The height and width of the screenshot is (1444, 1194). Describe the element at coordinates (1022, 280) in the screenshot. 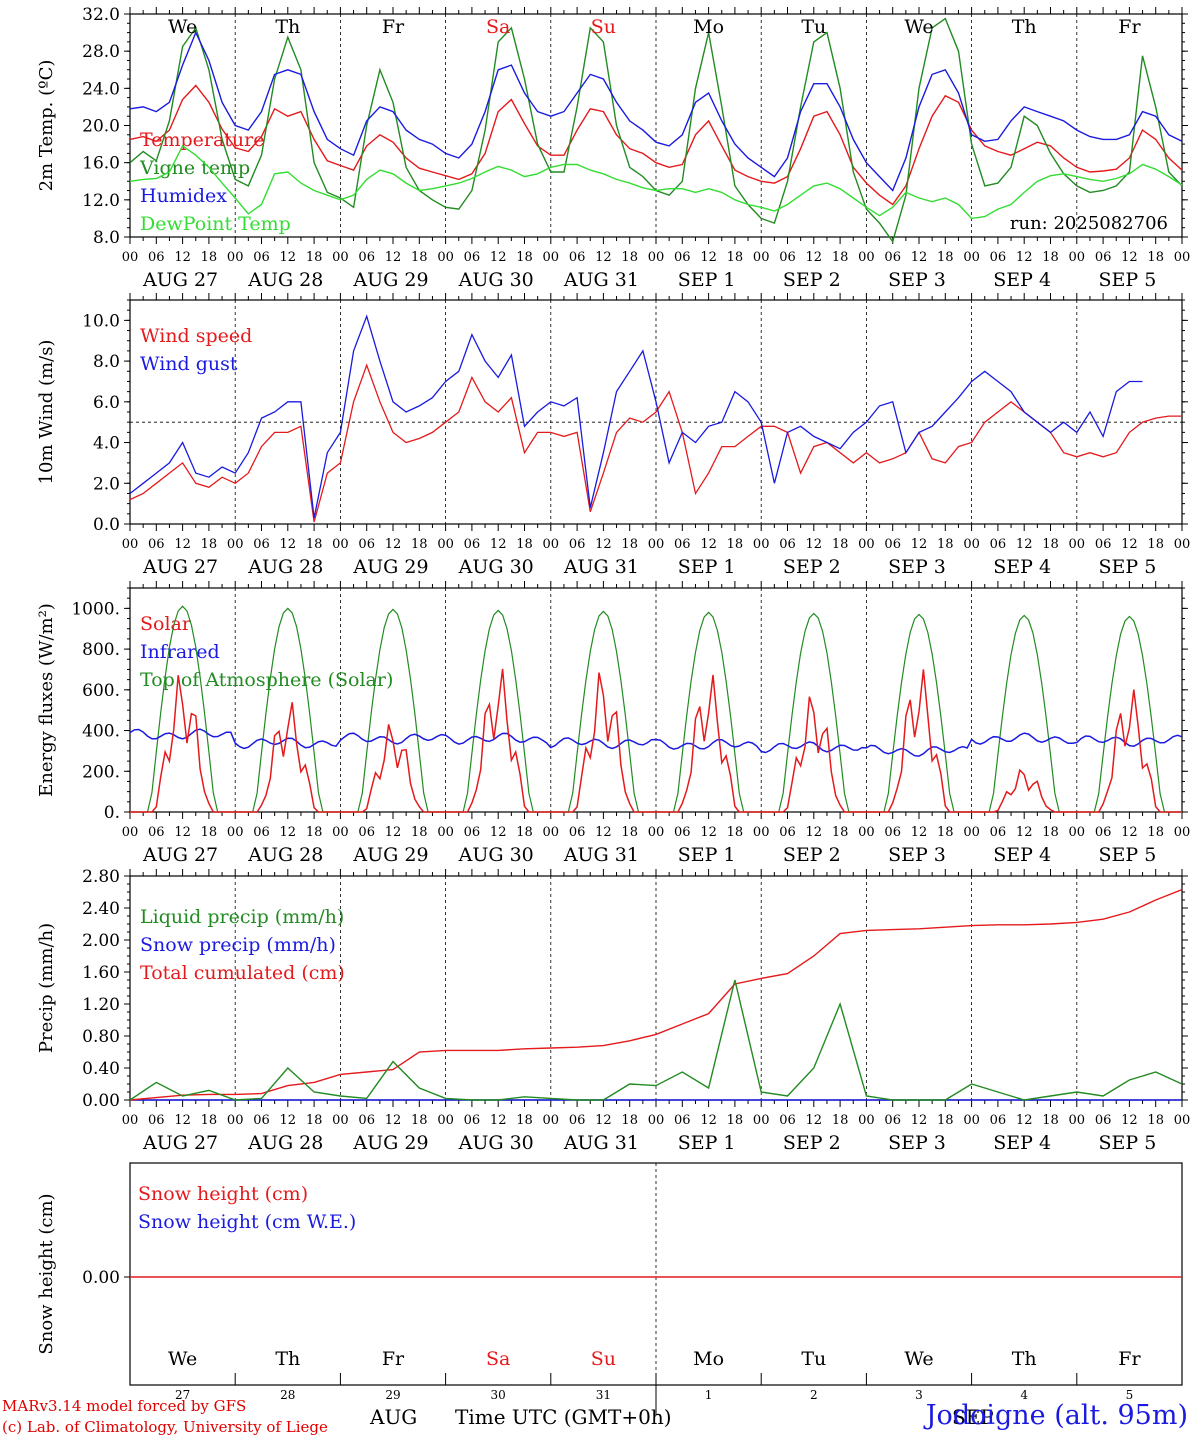

I see `x-date-label: SEP 4` at that location.